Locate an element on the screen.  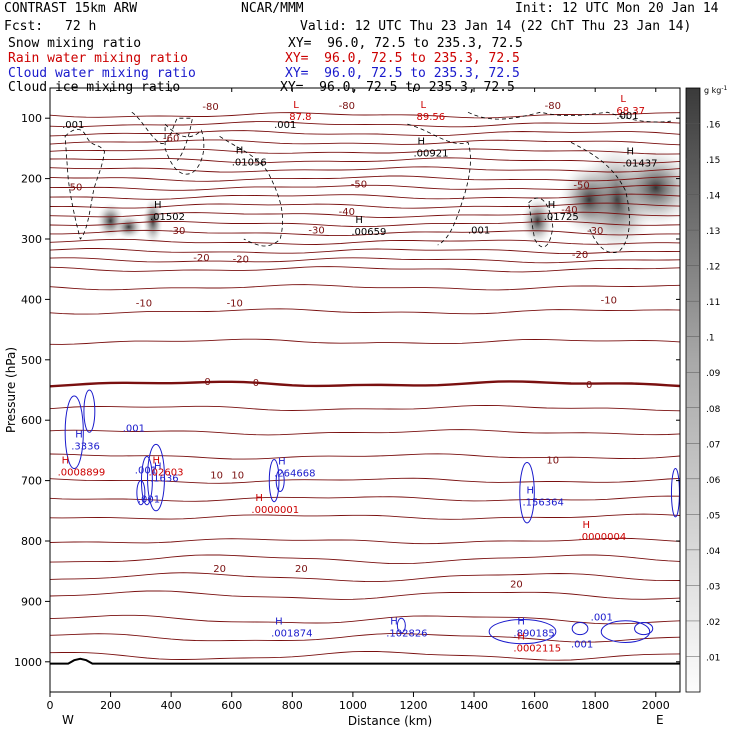
x-tick-label: 1000 is located at coordinates (353, 705).